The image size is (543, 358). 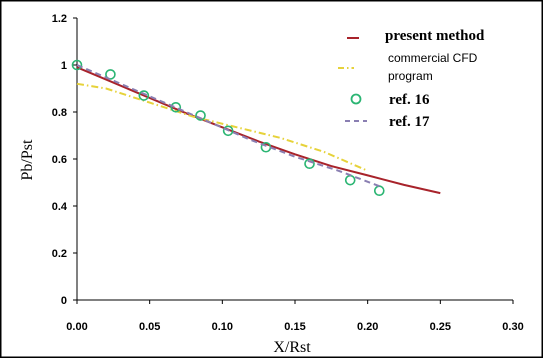 I want to click on x-tick-label: 0.15, so click(x=294, y=327).